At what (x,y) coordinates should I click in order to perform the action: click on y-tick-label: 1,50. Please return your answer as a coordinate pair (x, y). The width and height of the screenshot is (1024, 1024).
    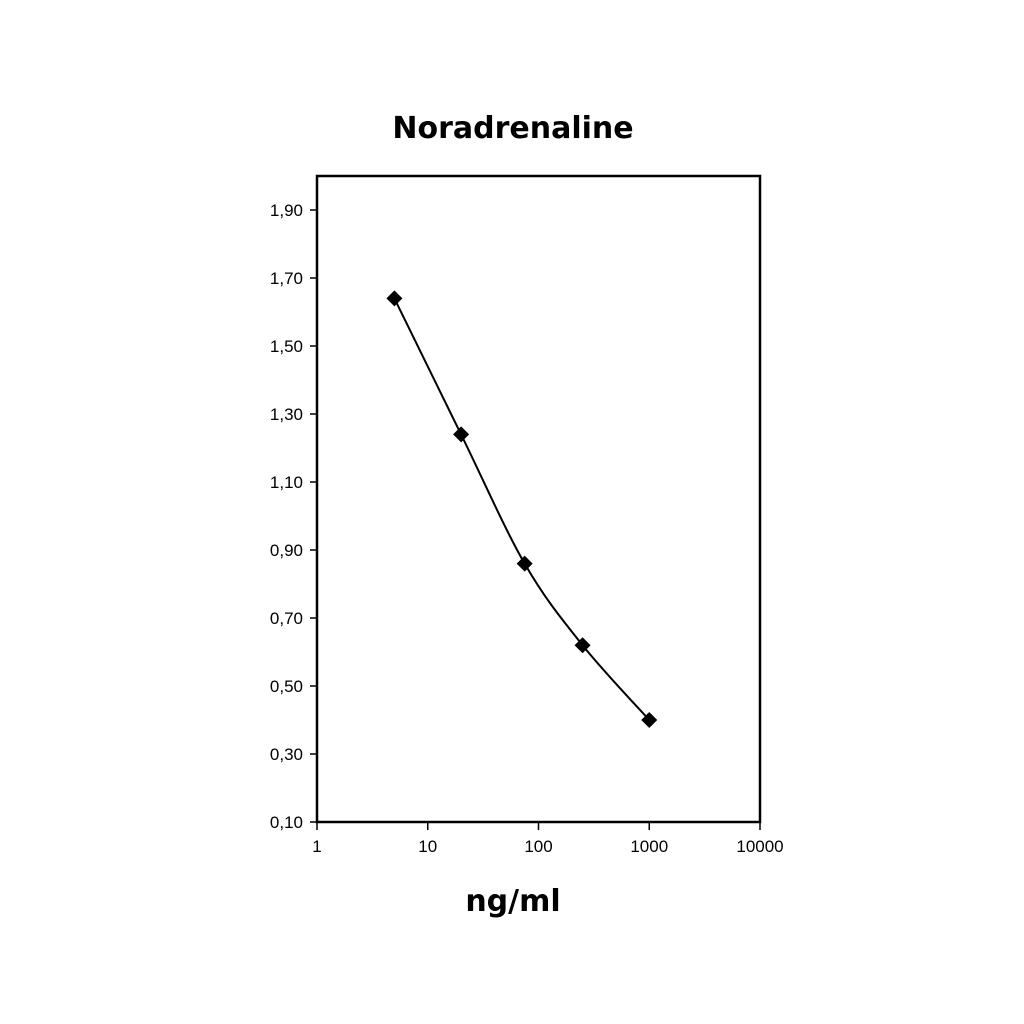
    Looking at the image, I should click on (286, 346).